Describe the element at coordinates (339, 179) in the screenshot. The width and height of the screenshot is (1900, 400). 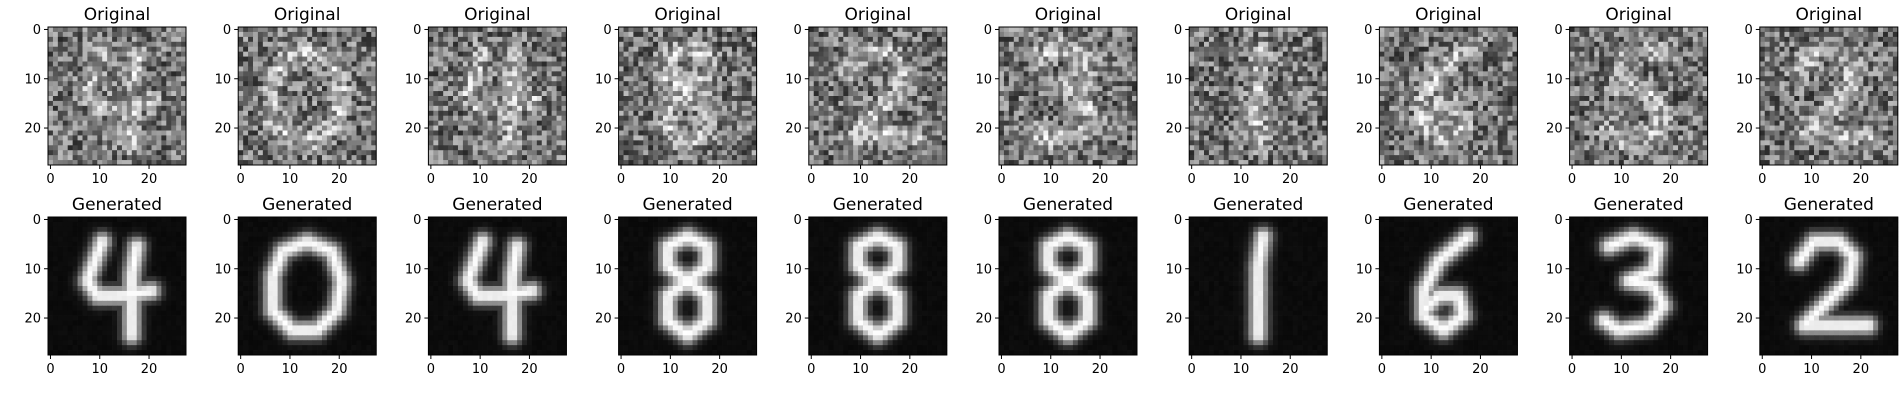
I see `x-tick-label: 20` at that location.